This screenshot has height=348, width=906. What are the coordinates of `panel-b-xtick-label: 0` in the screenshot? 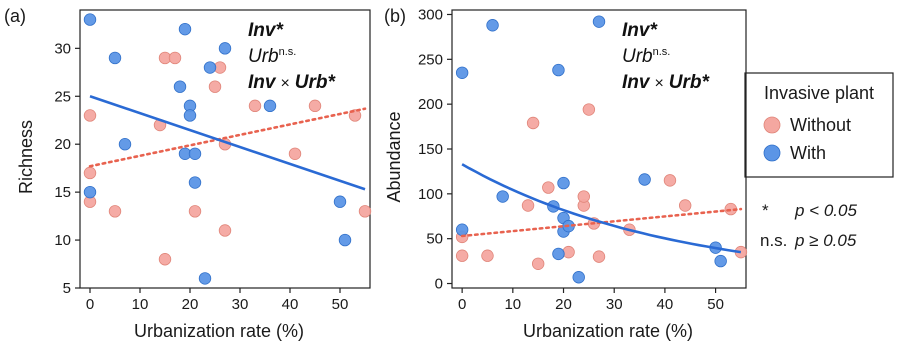 It's located at (462, 304).